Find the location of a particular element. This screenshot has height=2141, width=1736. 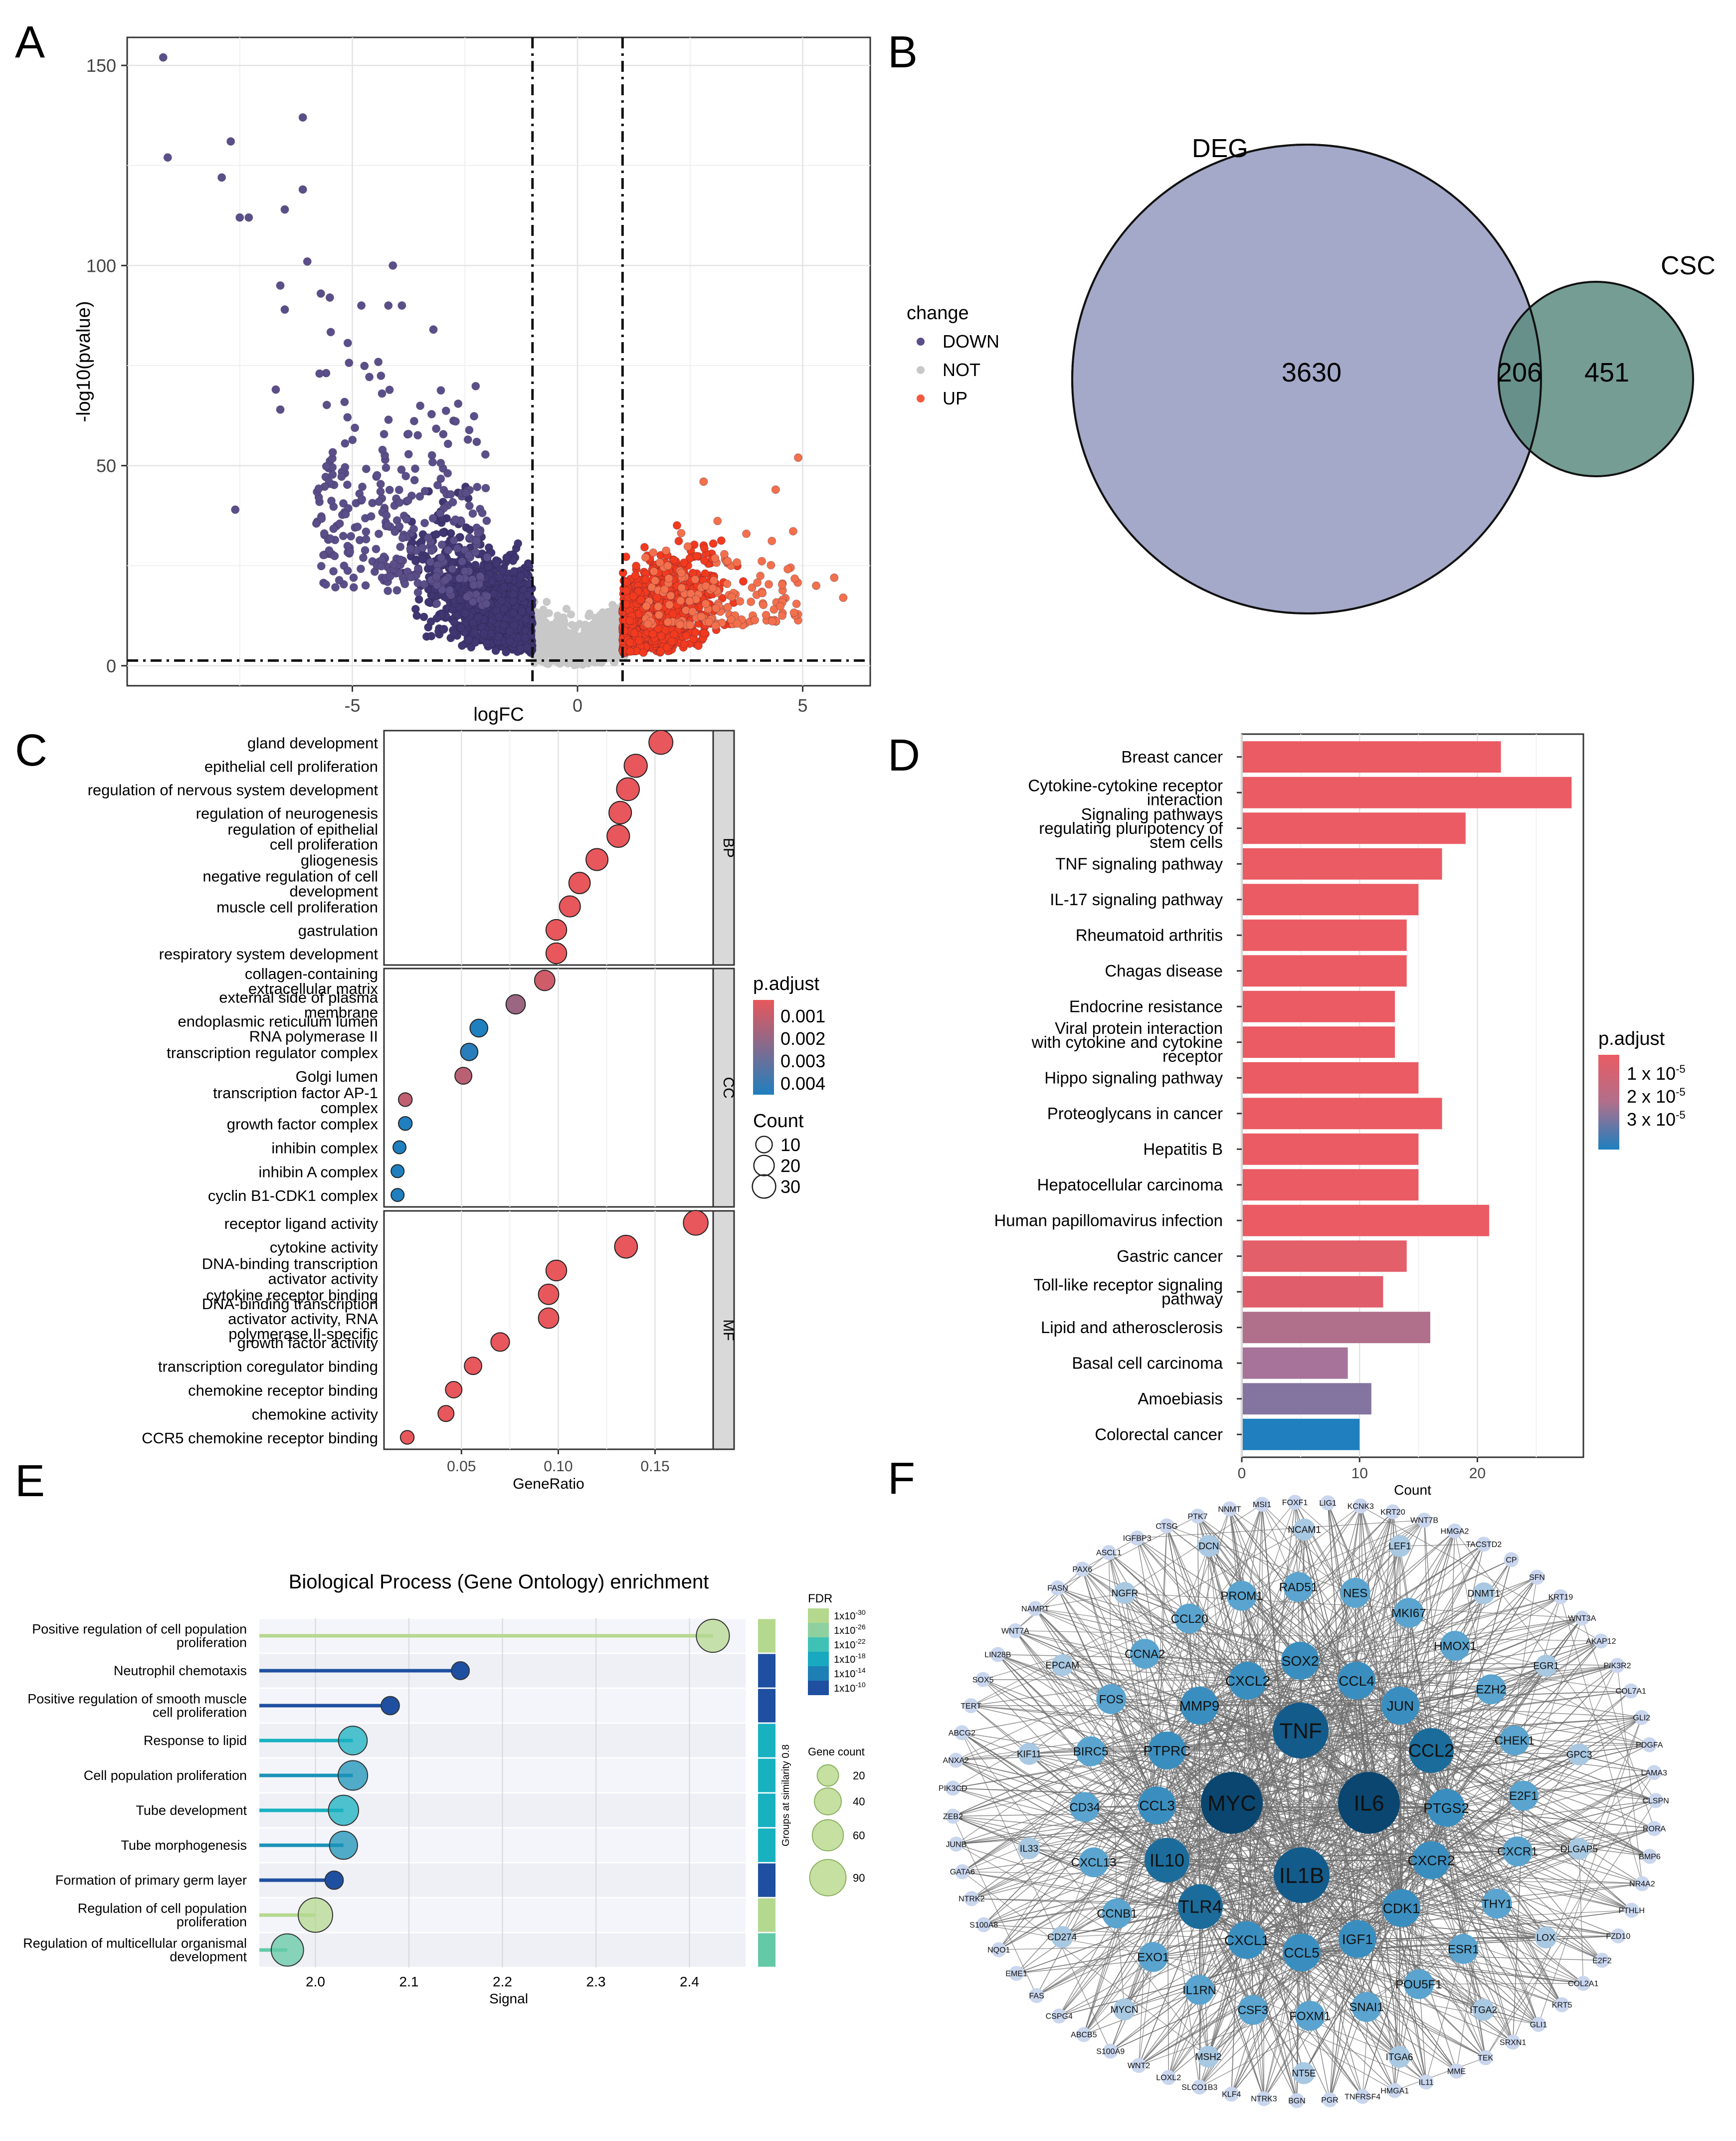

group-cell is located at coordinates (766, 1671).